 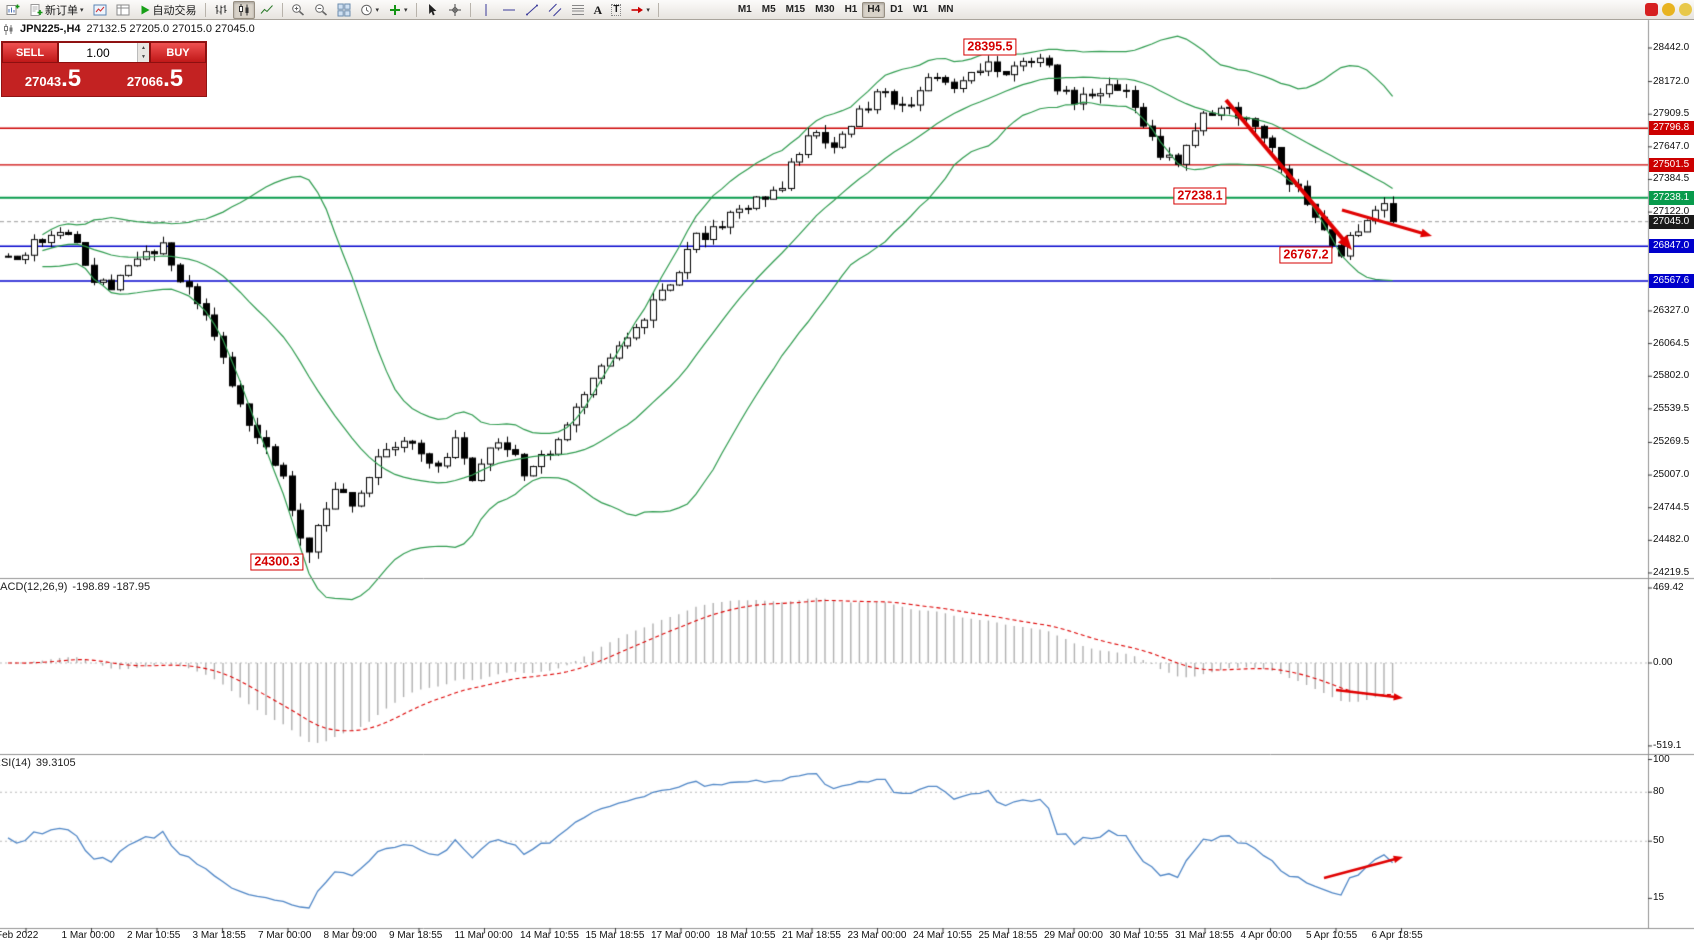 I want to click on sell-button: SELL, so click(x=30, y=52).